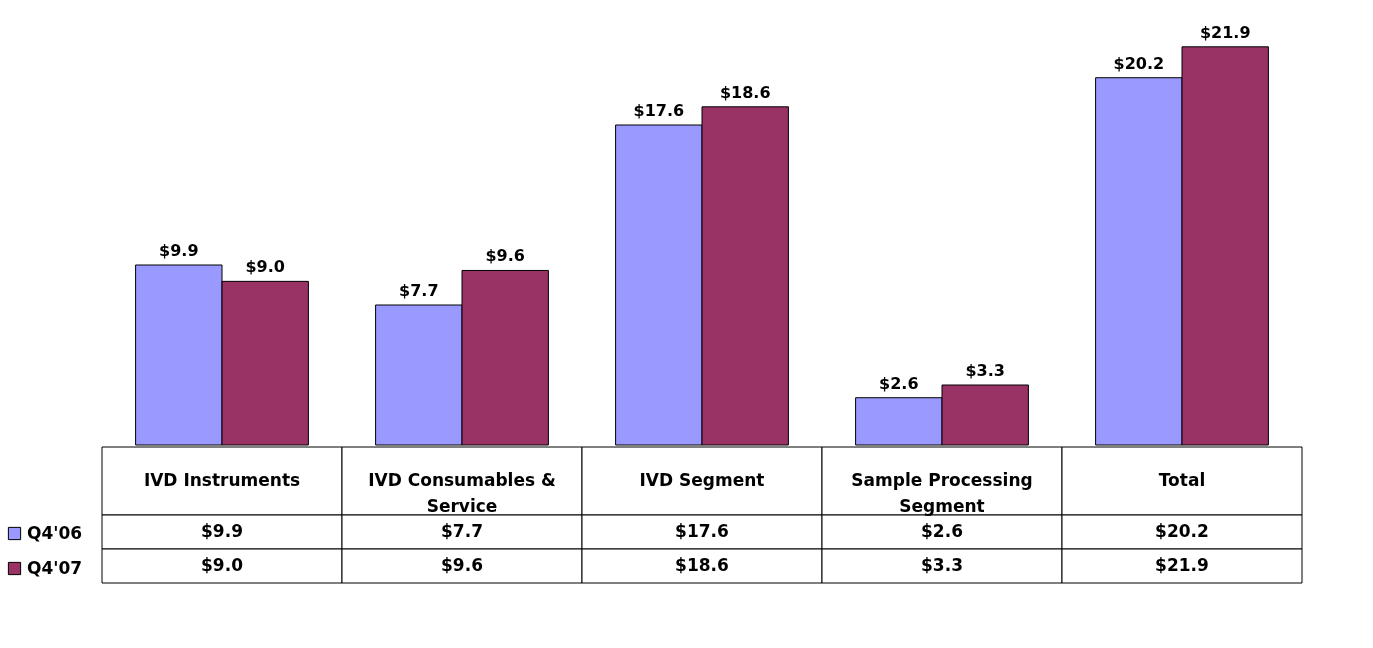 This screenshot has width=1373, height=648. What do you see at coordinates (1182, 565) in the screenshot?
I see `data-label: $21.9` at bounding box center [1182, 565].